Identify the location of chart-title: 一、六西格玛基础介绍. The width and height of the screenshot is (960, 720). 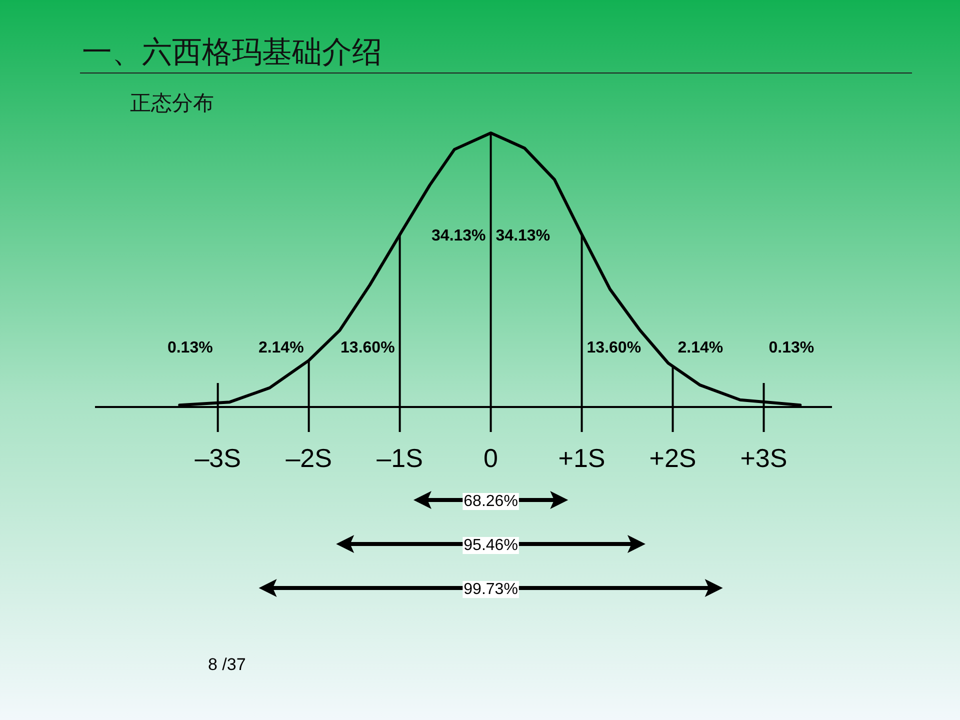
(232, 52).